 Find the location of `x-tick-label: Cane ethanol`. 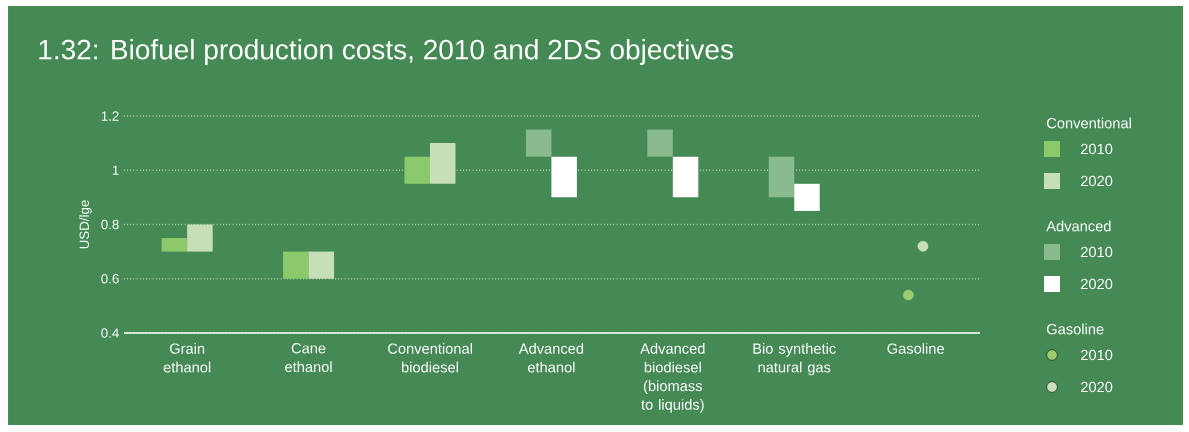

x-tick-label: Cane ethanol is located at coordinates (308, 358).